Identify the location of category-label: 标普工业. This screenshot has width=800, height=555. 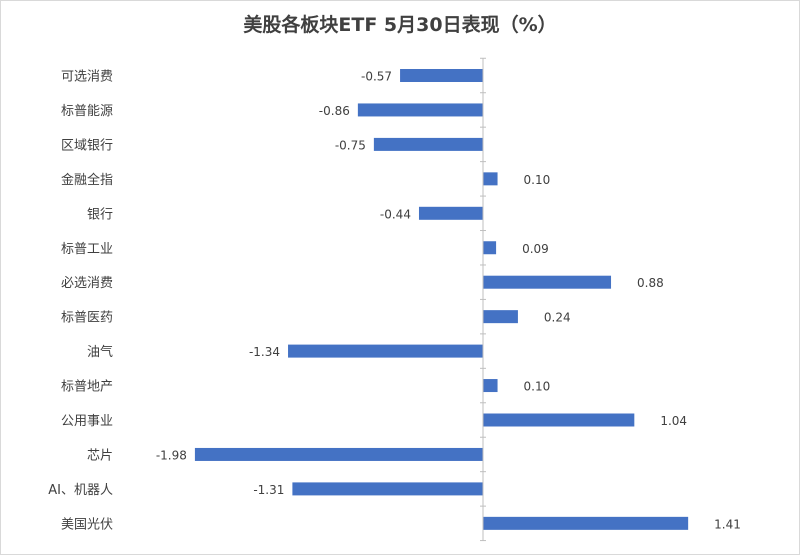
(87, 249).